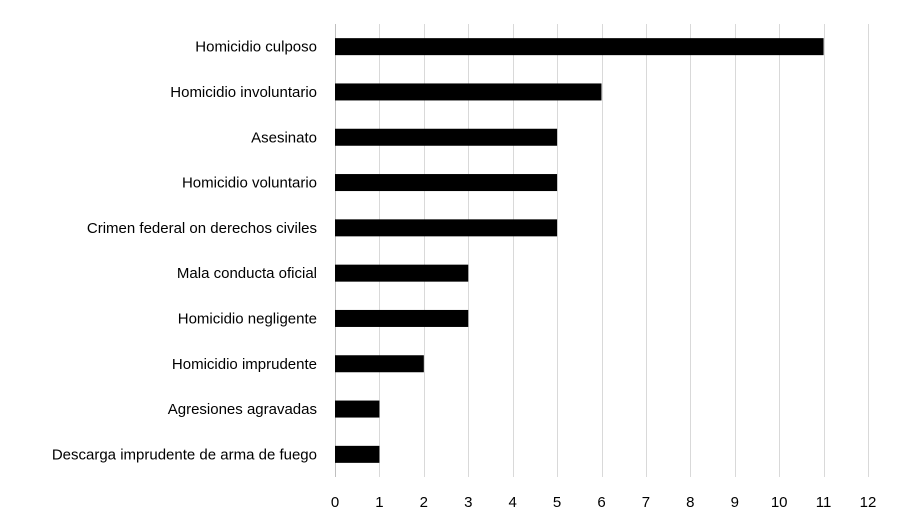 This screenshot has width=902, height=527. Describe the element at coordinates (243, 92) in the screenshot. I see `category-label: Homicidio involuntario` at that location.